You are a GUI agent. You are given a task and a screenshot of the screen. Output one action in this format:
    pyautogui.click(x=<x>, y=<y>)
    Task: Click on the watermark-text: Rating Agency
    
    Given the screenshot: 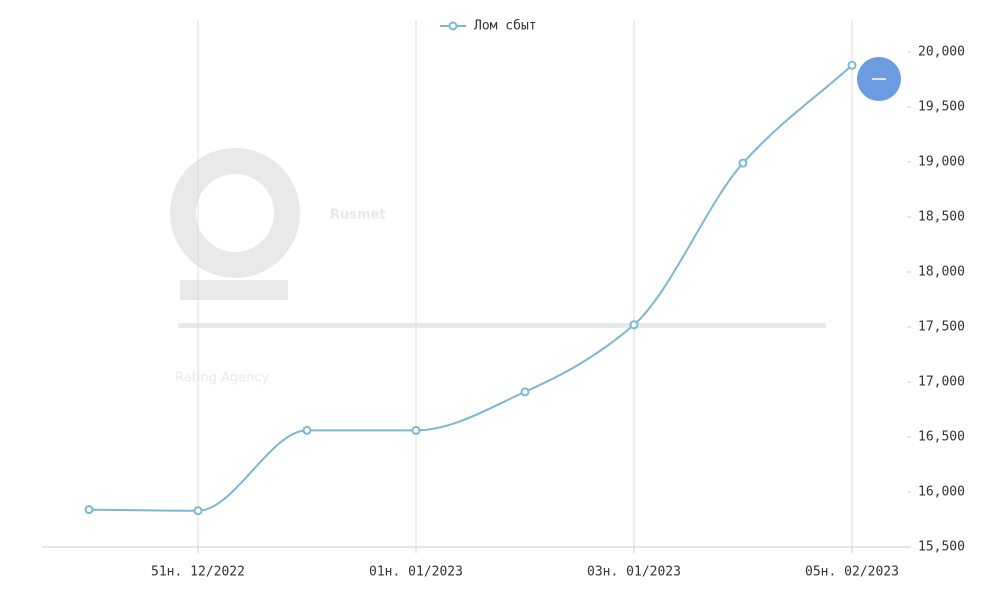 What is the action you would take?
    pyautogui.click(x=222, y=378)
    